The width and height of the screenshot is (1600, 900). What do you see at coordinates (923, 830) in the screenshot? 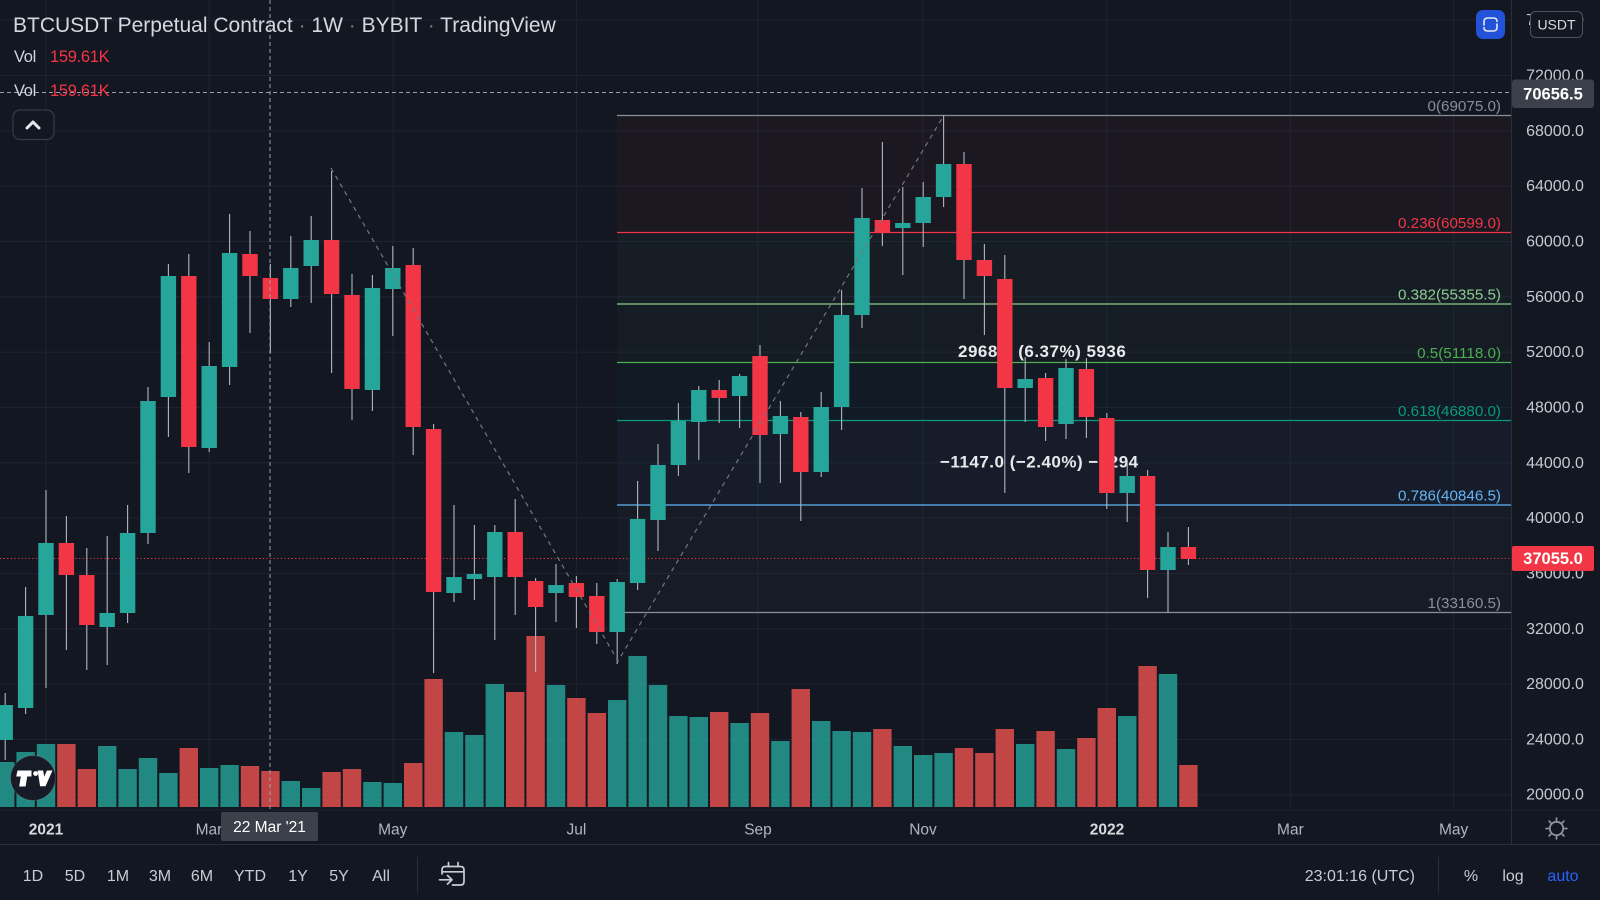
I see `svg-text: Nov` at bounding box center [923, 830].